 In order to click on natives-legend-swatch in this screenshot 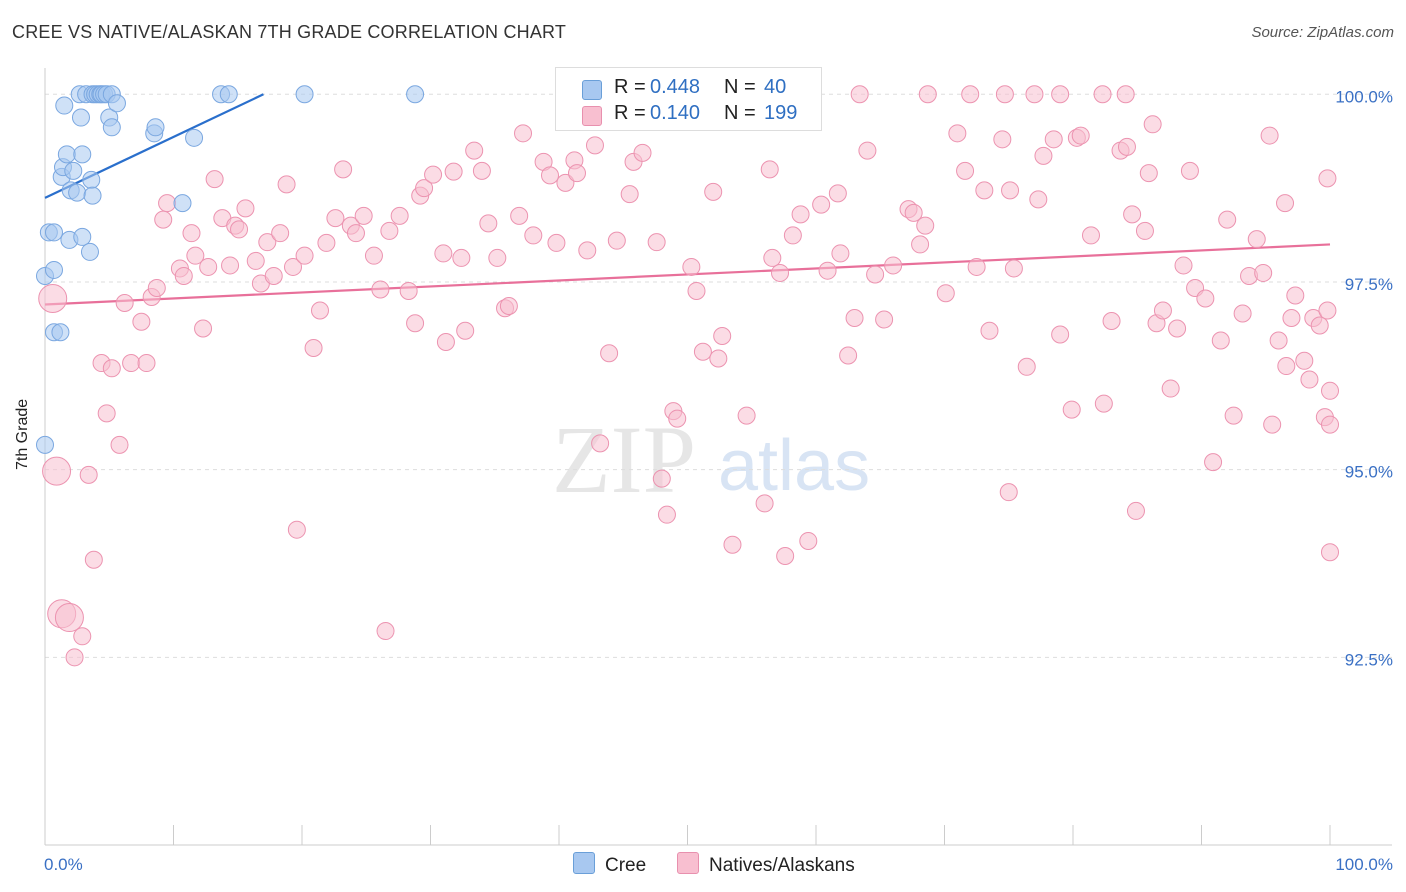, I will do `click(688, 863)`.